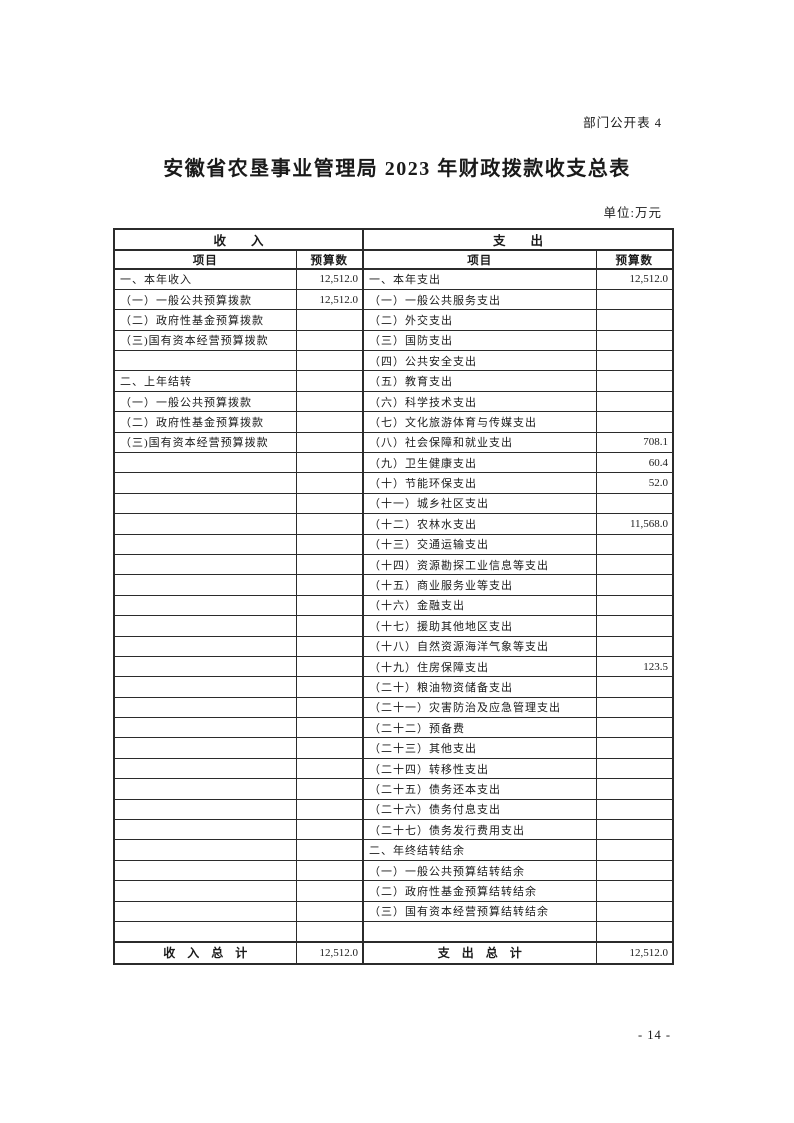  I want to click on income-item-cell: （二）政府性基金预算拨款, so click(205, 320).